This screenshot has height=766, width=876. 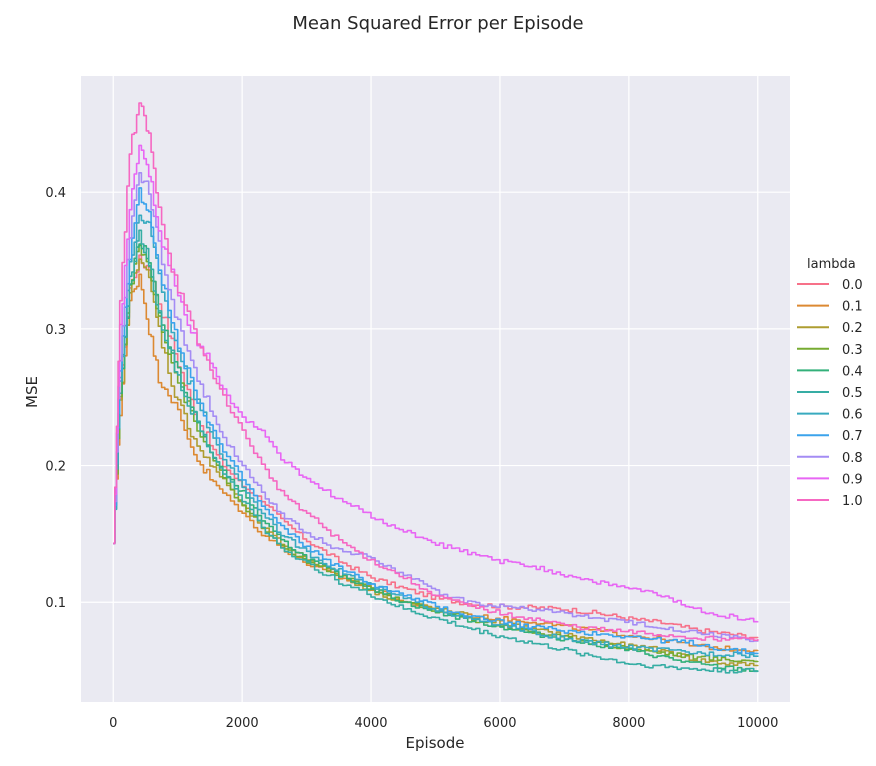 I want to click on legend-label: 0.0, so click(x=852, y=285).